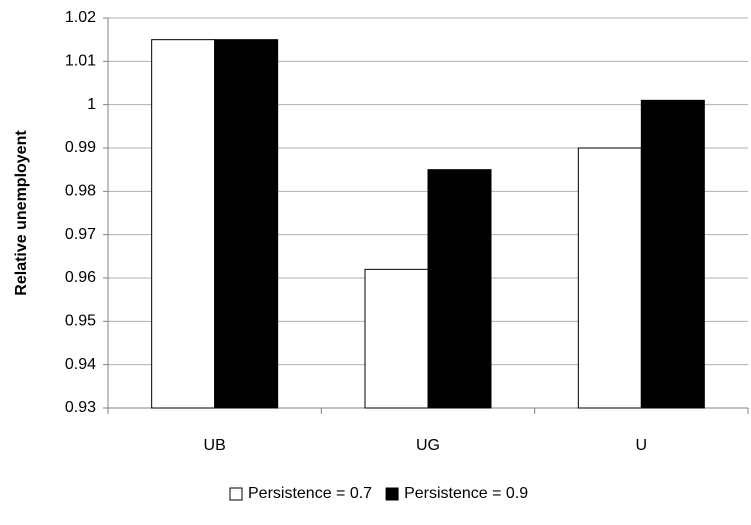 The width and height of the screenshot is (751, 525). What do you see at coordinates (310, 493) in the screenshot?
I see `legend-label: Persistence = 0.7` at bounding box center [310, 493].